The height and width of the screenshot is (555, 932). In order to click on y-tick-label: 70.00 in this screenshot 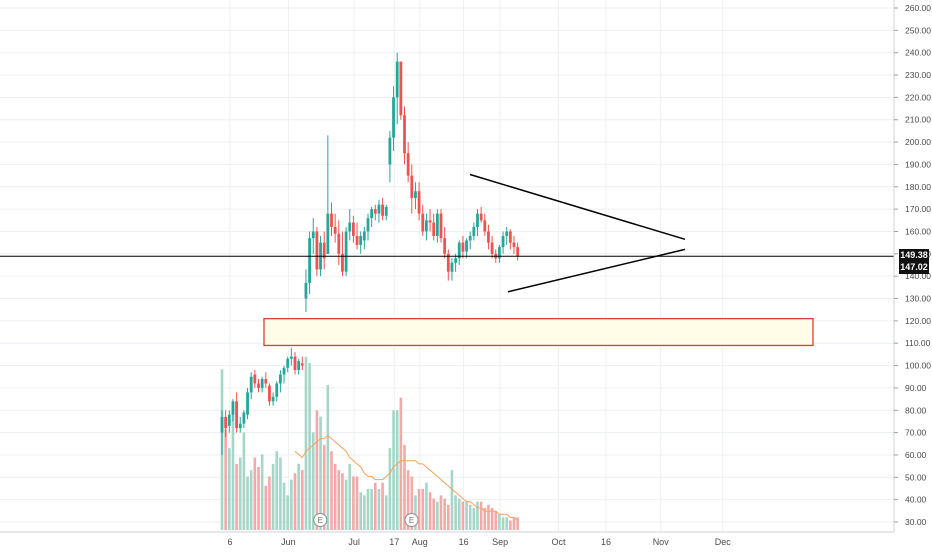, I will do `click(916, 433)`.